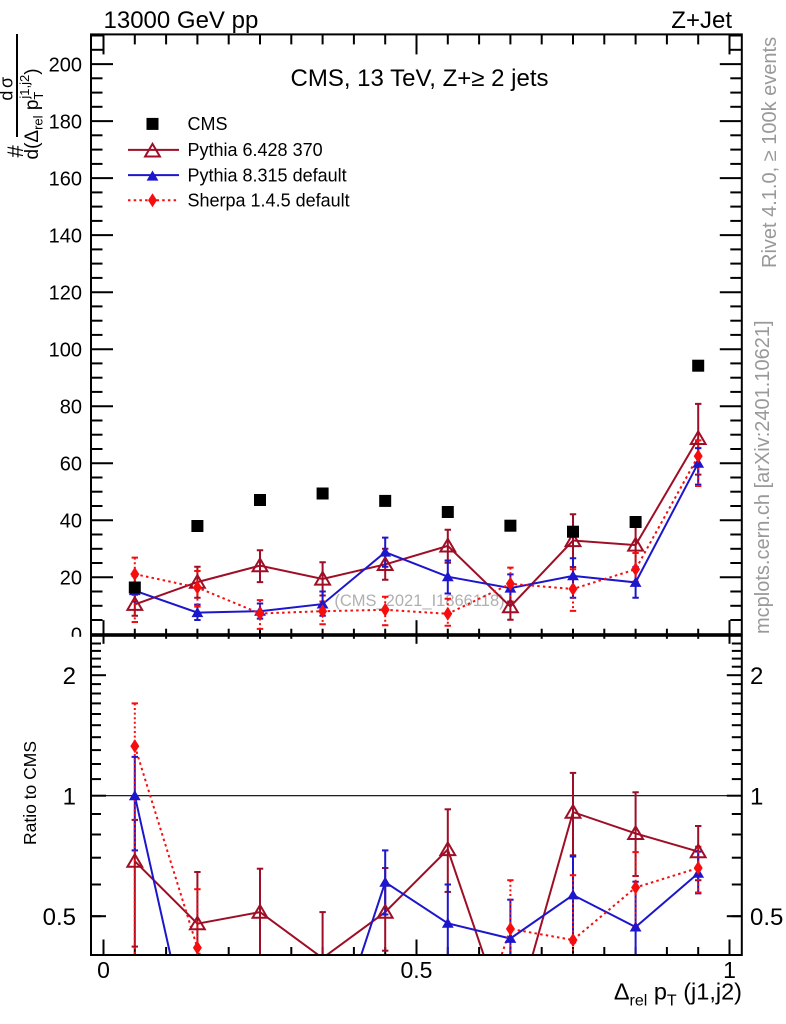 The width and height of the screenshot is (786, 1024). Describe the element at coordinates (269, 201) in the screenshot. I see `svg-text: Sherpa 1.4.5 default` at that location.